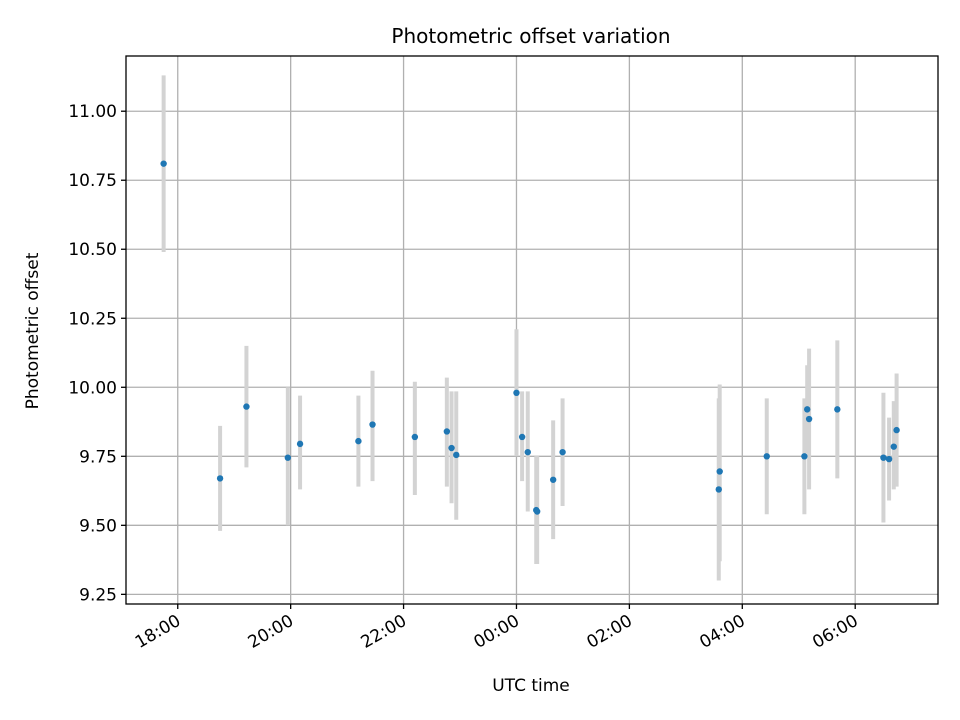 This screenshot has height=720, width=960. What do you see at coordinates (98, 457) in the screenshot?
I see `y-tick-label: 9.75` at bounding box center [98, 457].